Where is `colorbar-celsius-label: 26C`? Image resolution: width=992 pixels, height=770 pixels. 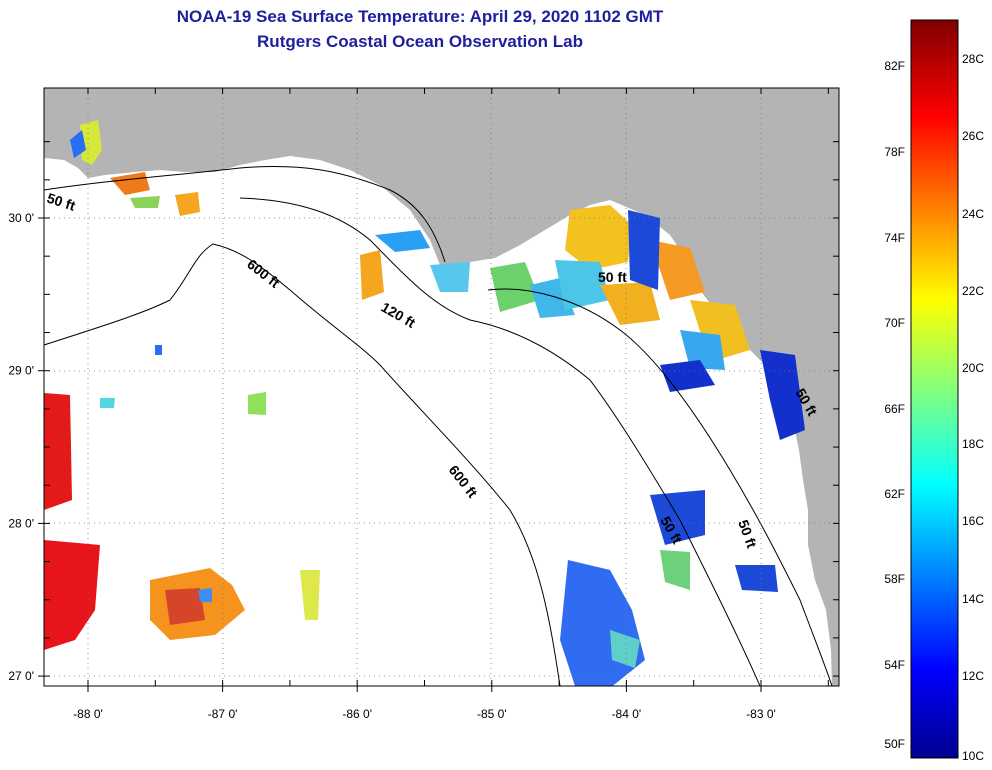
colorbar-celsius-label: 26C is located at coordinates (973, 136).